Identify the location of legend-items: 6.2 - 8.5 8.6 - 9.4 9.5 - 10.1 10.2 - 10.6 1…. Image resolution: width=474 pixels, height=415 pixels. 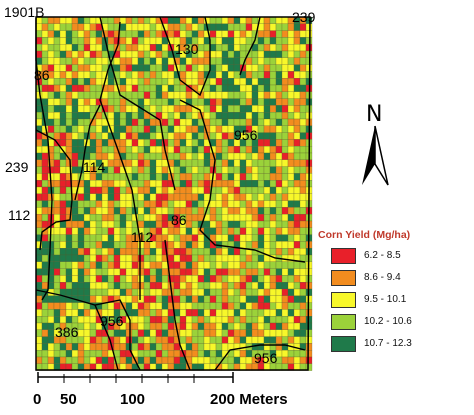
(388, 299).